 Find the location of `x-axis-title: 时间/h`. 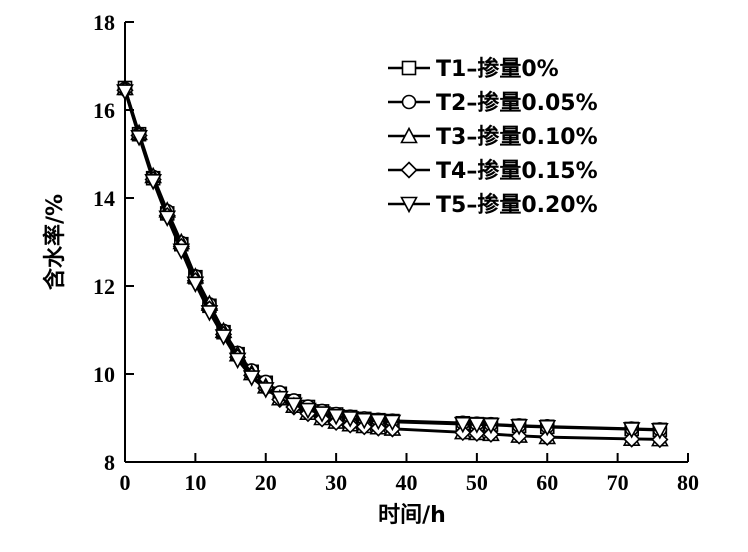

x-axis-title: 时间/h is located at coordinates (412, 515).